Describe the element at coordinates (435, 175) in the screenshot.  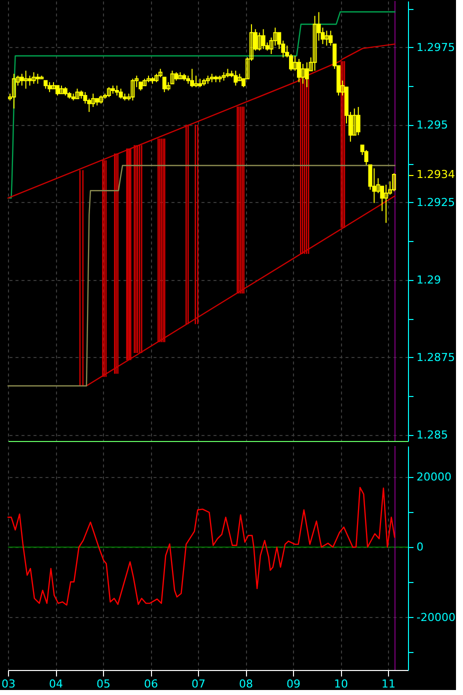
I see `y-tick-label: 1.2934` at that location.